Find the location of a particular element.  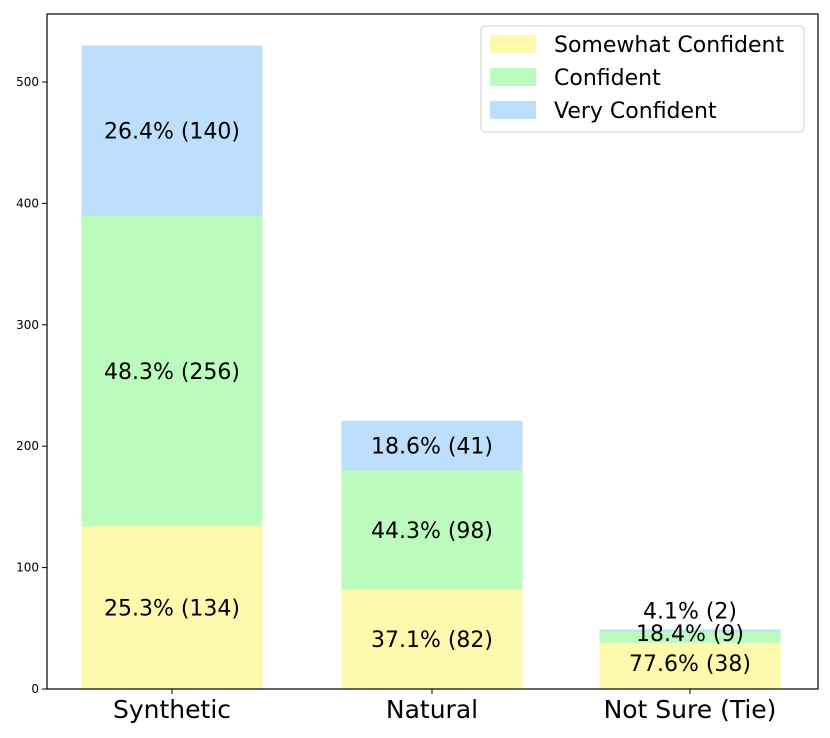

y-tick-label: 300 is located at coordinates (27, 325).